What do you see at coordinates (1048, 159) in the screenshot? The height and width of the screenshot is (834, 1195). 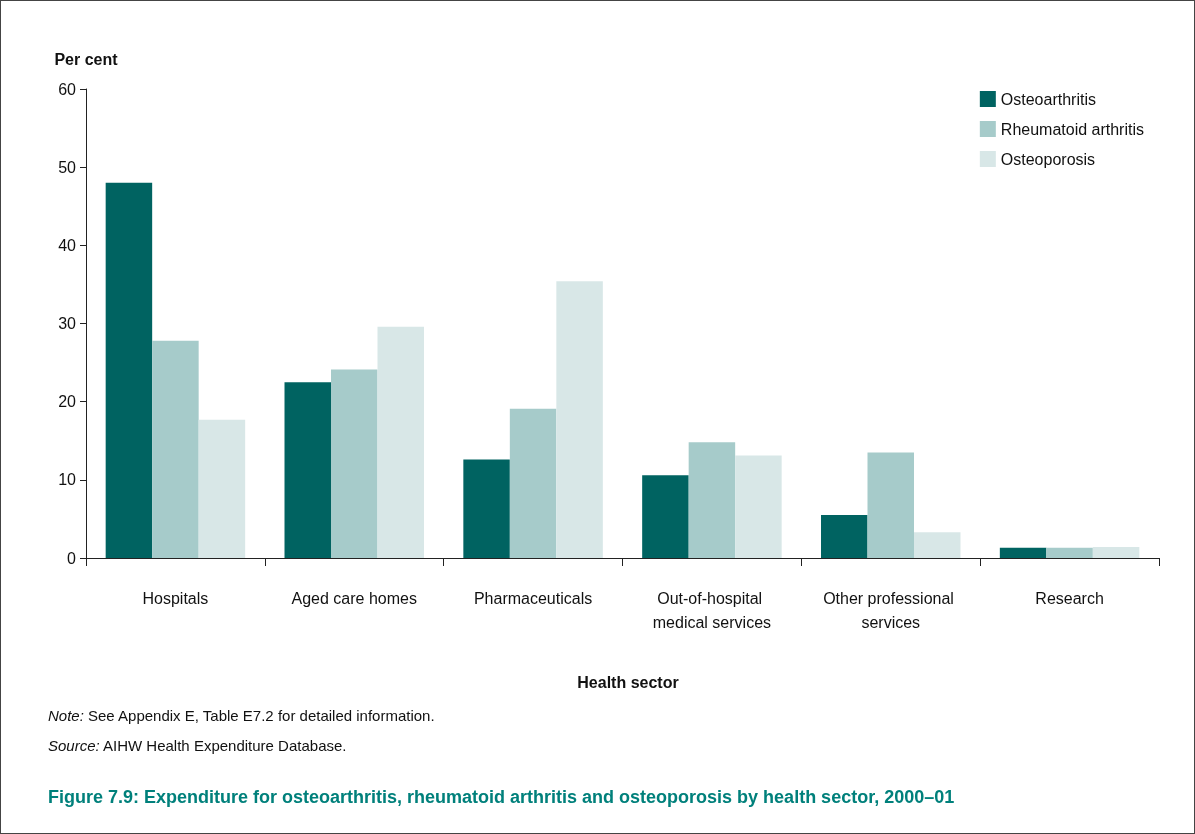 I see `legend-label: Osteoporosis` at bounding box center [1048, 159].